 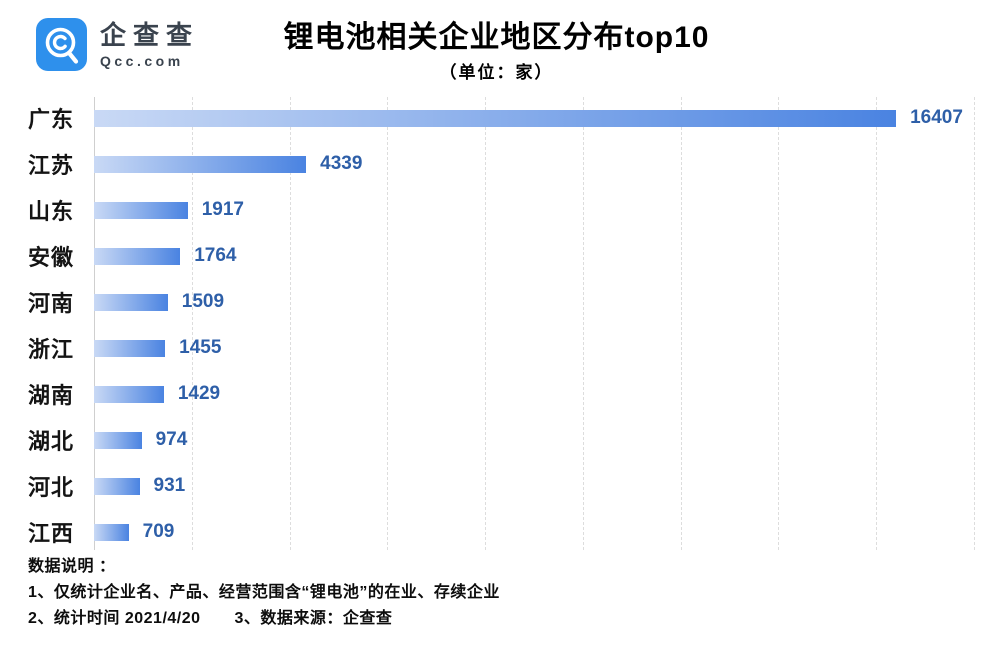 I want to click on category-label: 湖北, so click(x=51, y=441).